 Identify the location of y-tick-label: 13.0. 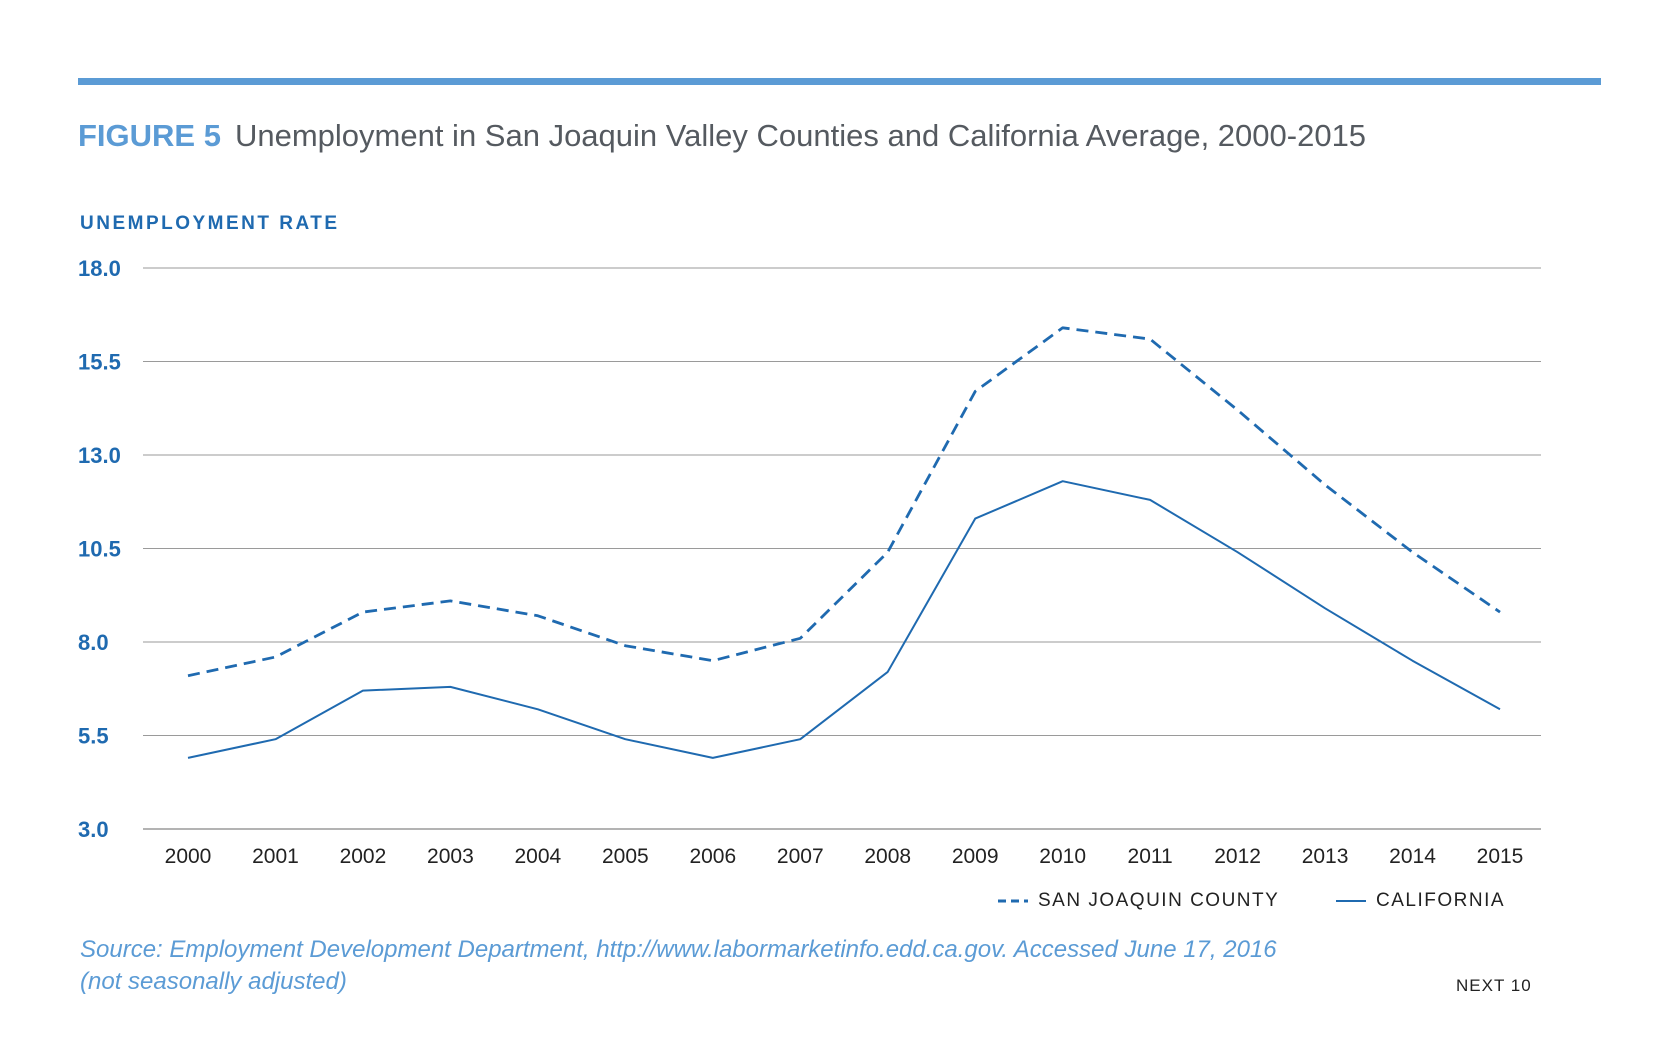
(99, 455).